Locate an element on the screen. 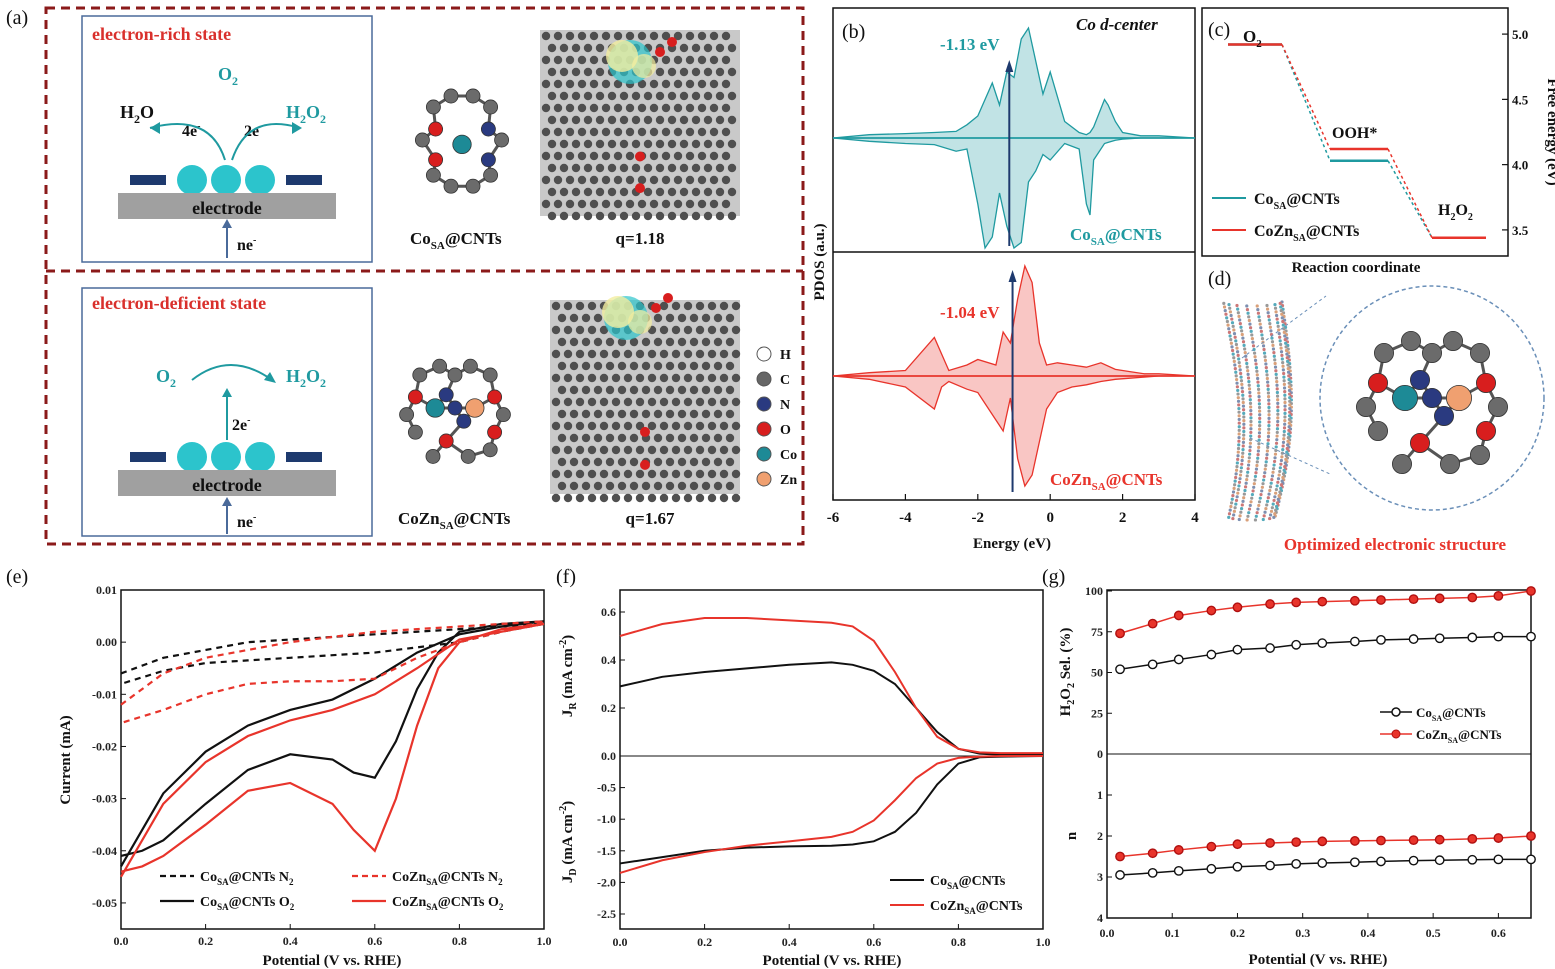 The image size is (1555, 969). legend-swatch-o is located at coordinates (764, 429).